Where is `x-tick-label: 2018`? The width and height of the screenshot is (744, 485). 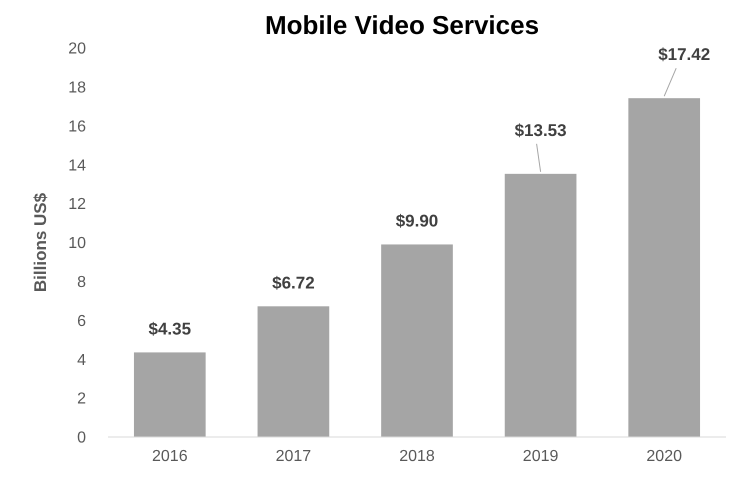
x-tick-label: 2018 is located at coordinates (417, 456).